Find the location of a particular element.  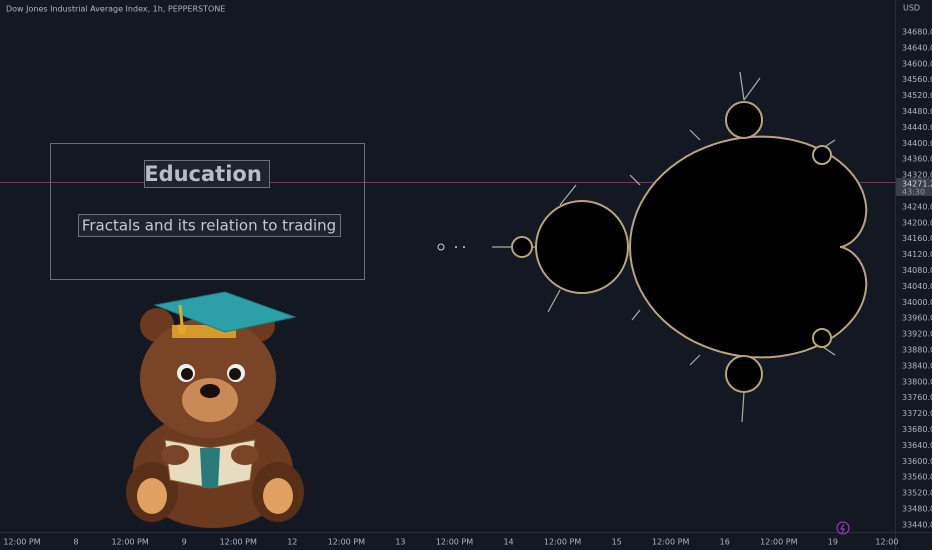

price-label: 33640.0 is located at coordinates (917, 445).